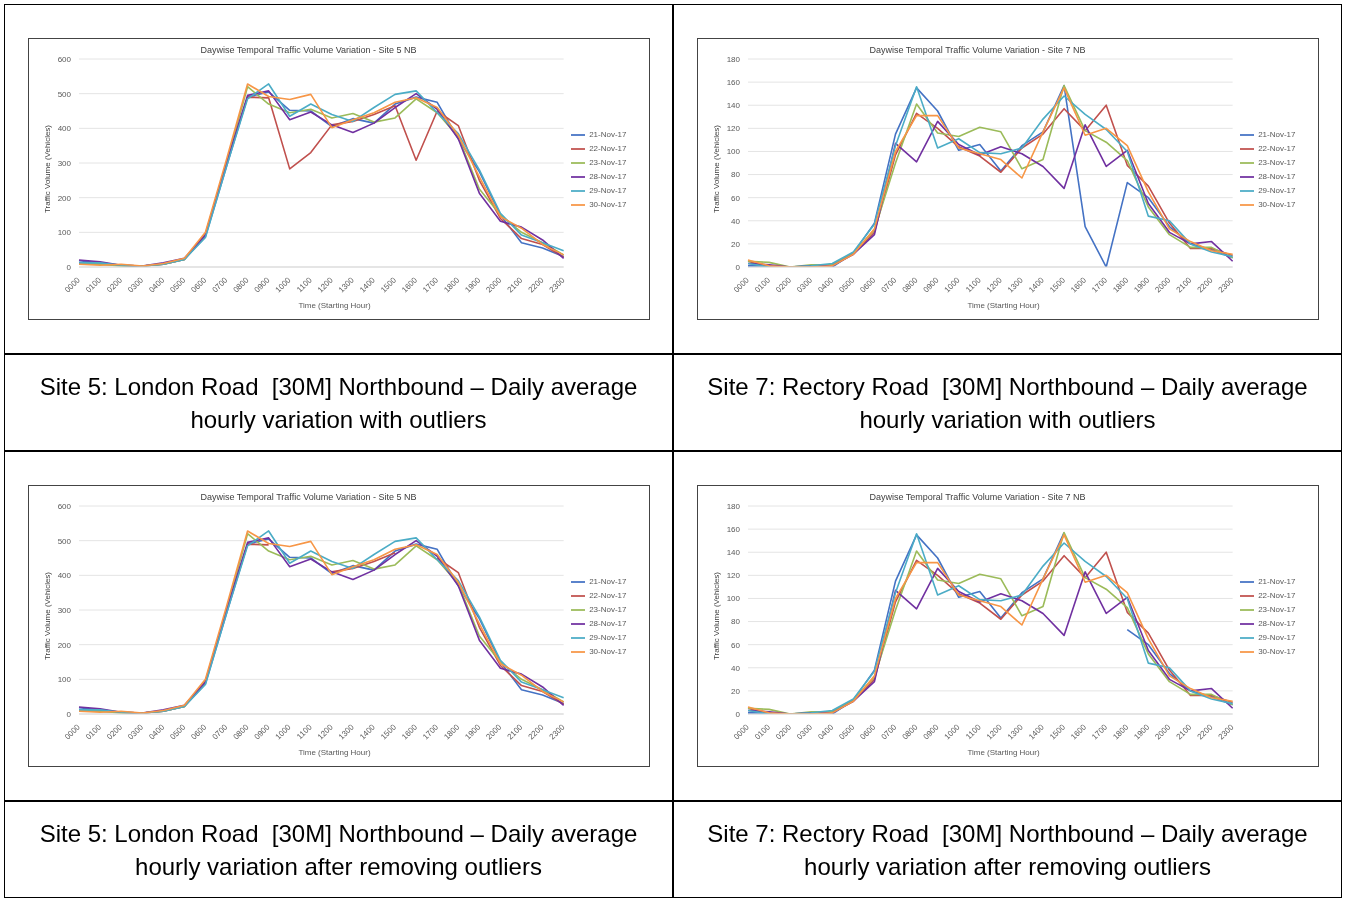 Image resolution: width=1345 pixels, height=902 pixels. Describe the element at coordinates (1007, 850) in the screenshot. I see `text: Site 7: Rectory Road [30M] Northbound – Daily average hourly variation after removing outliers` at that location.